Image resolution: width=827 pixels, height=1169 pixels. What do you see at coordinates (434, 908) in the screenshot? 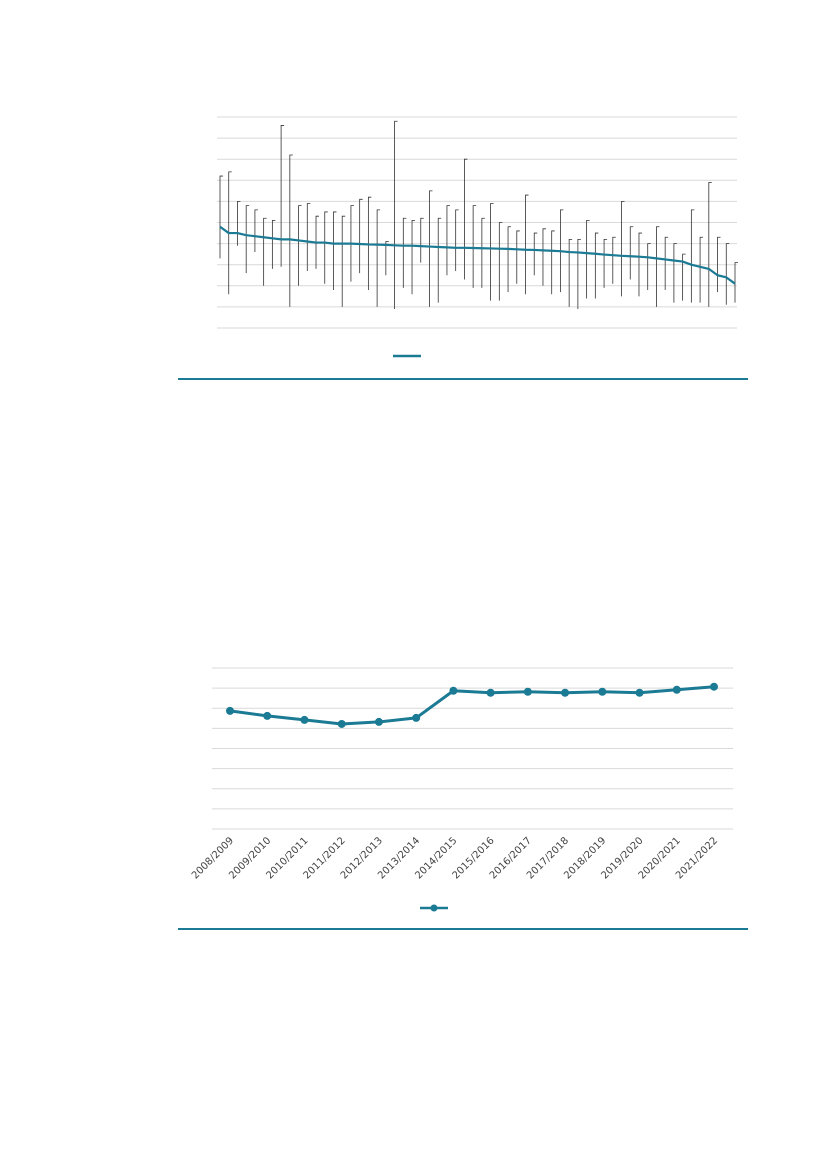
I see `legend-marker` at bounding box center [434, 908].